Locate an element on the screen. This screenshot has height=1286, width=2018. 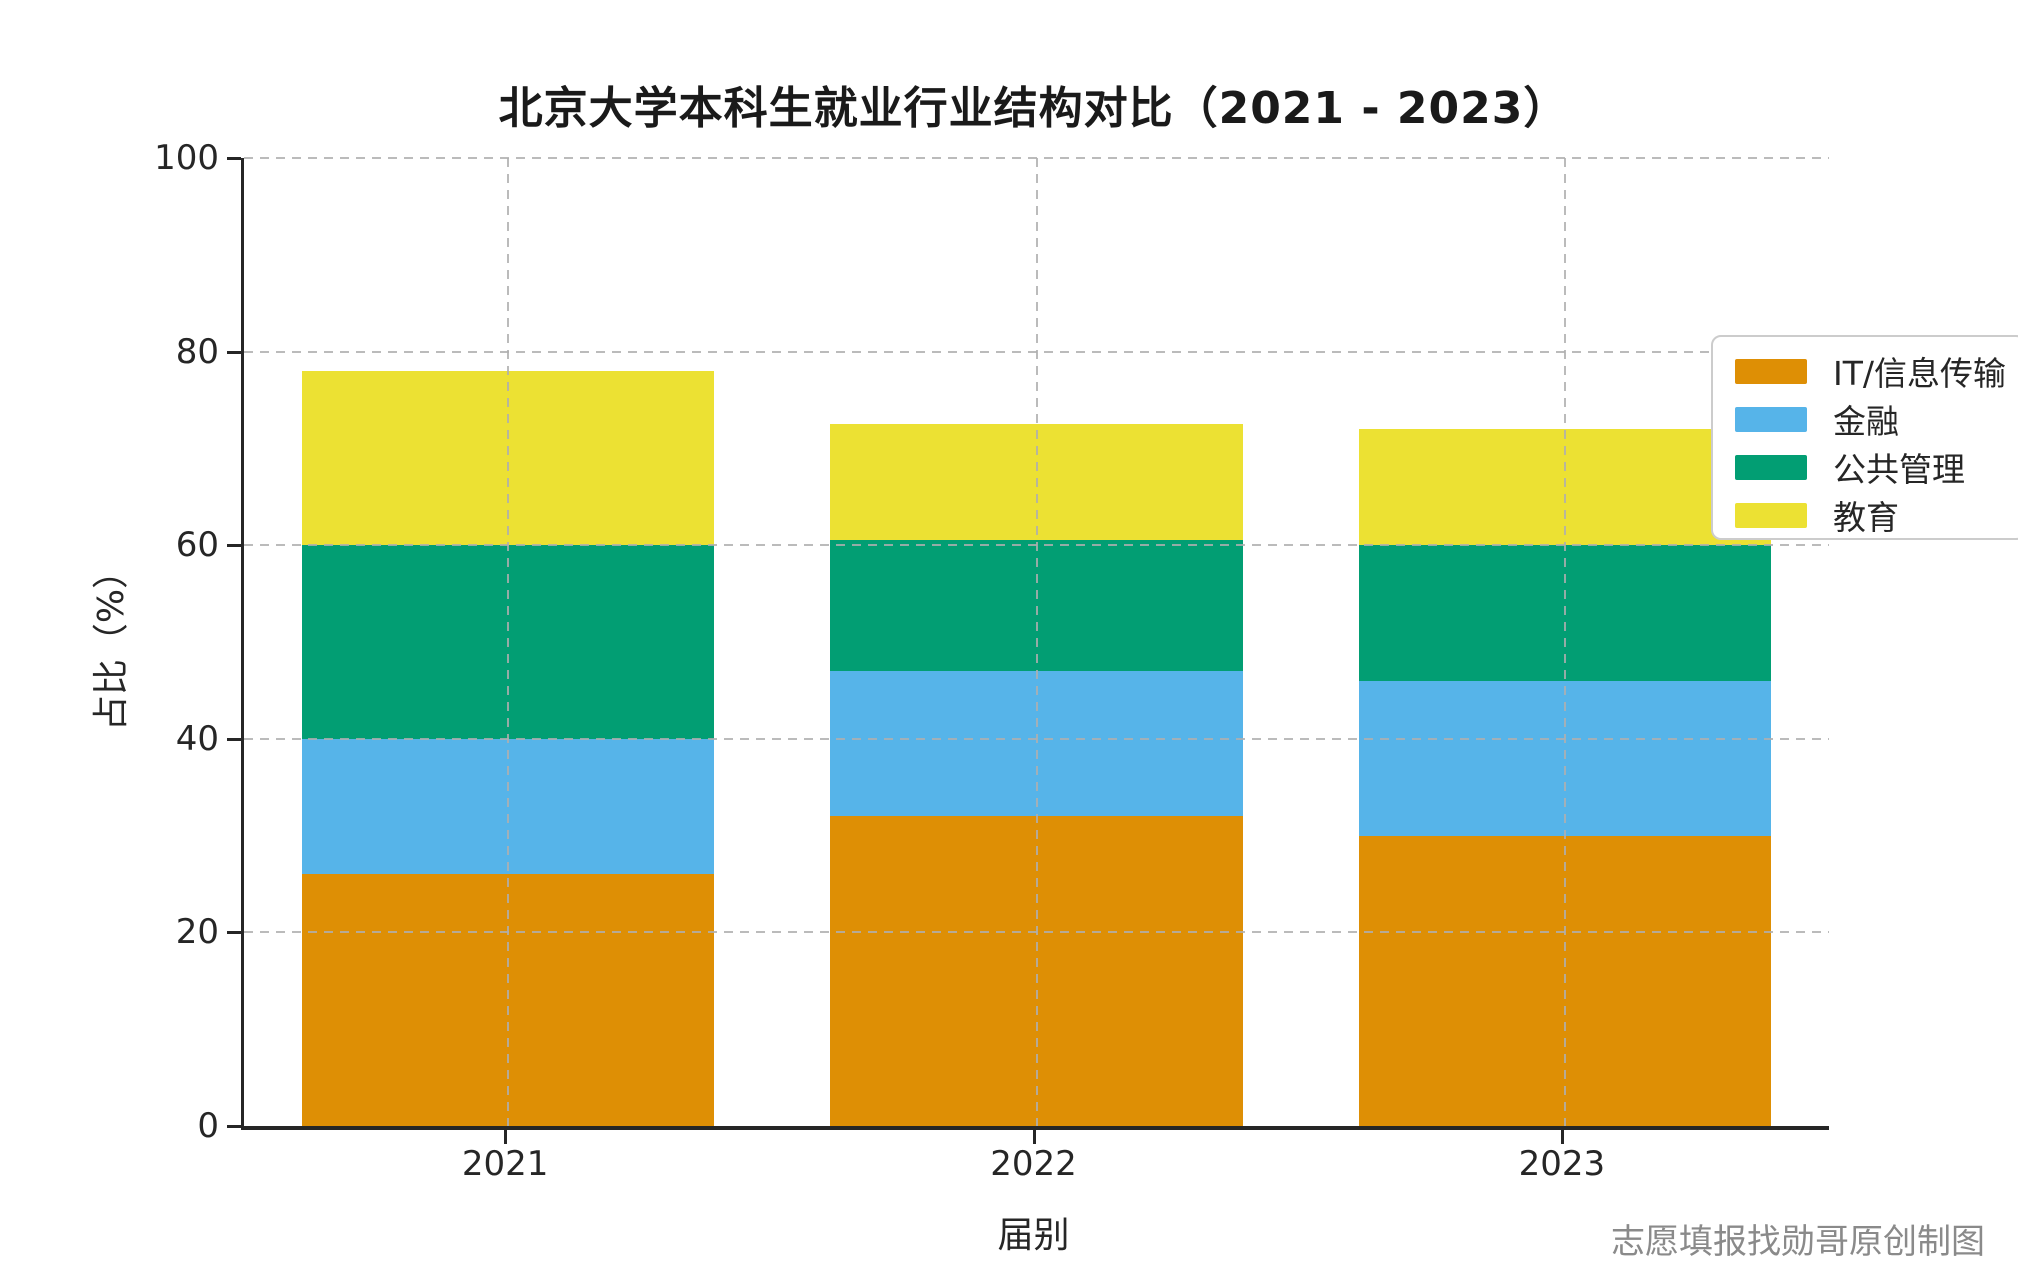
y-tick-label: 80 is located at coordinates (197, 351).